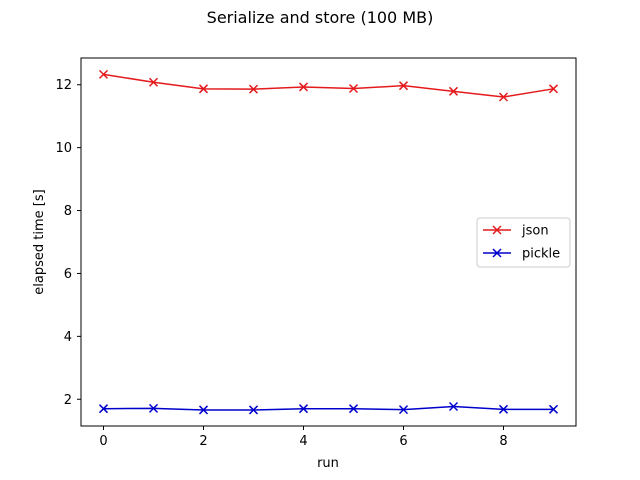 The height and width of the screenshot is (480, 640). What do you see at coordinates (328, 408) in the screenshot?
I see `series-line-pickle` at bounding box center [328, 408].